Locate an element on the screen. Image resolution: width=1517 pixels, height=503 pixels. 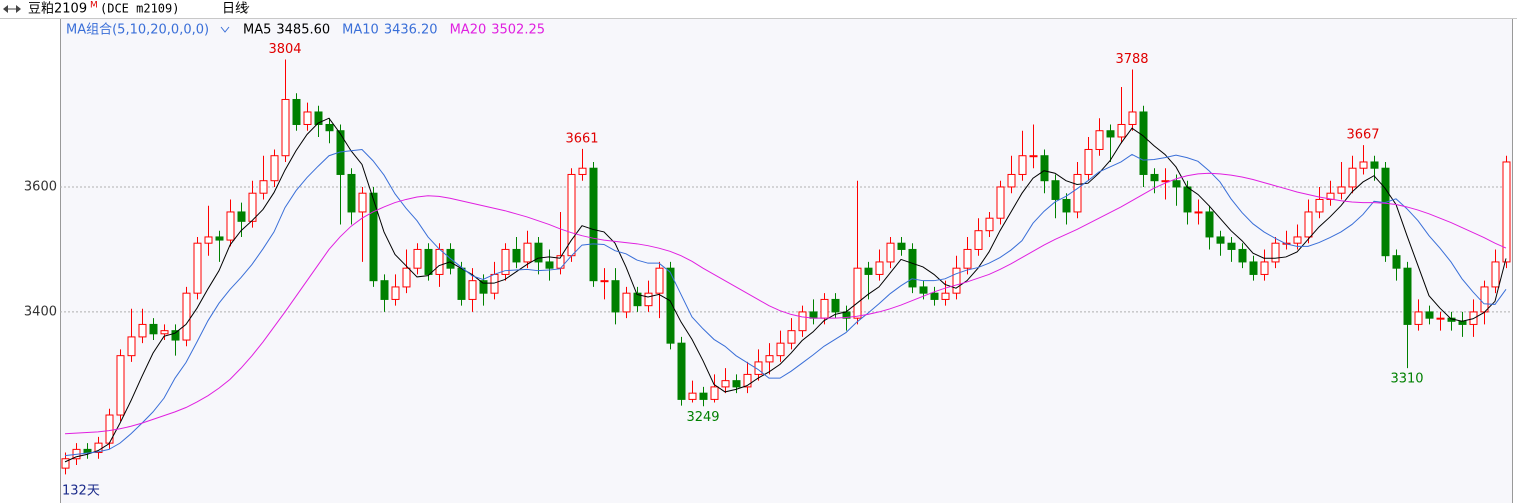
nav-arrows is located at coordinates (12, 9).